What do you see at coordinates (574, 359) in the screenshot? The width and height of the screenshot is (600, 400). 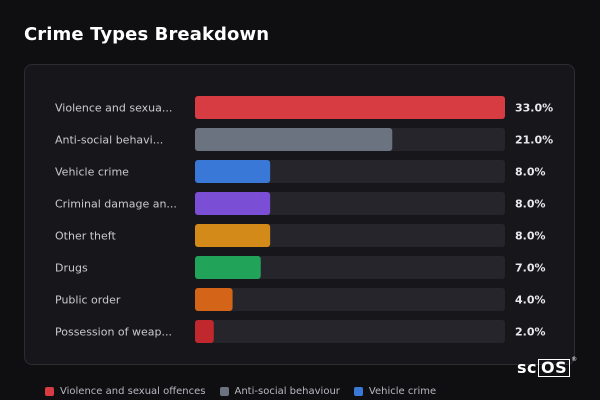 I see `logo-registered-mark: ®` at bounding box center [574, 359].